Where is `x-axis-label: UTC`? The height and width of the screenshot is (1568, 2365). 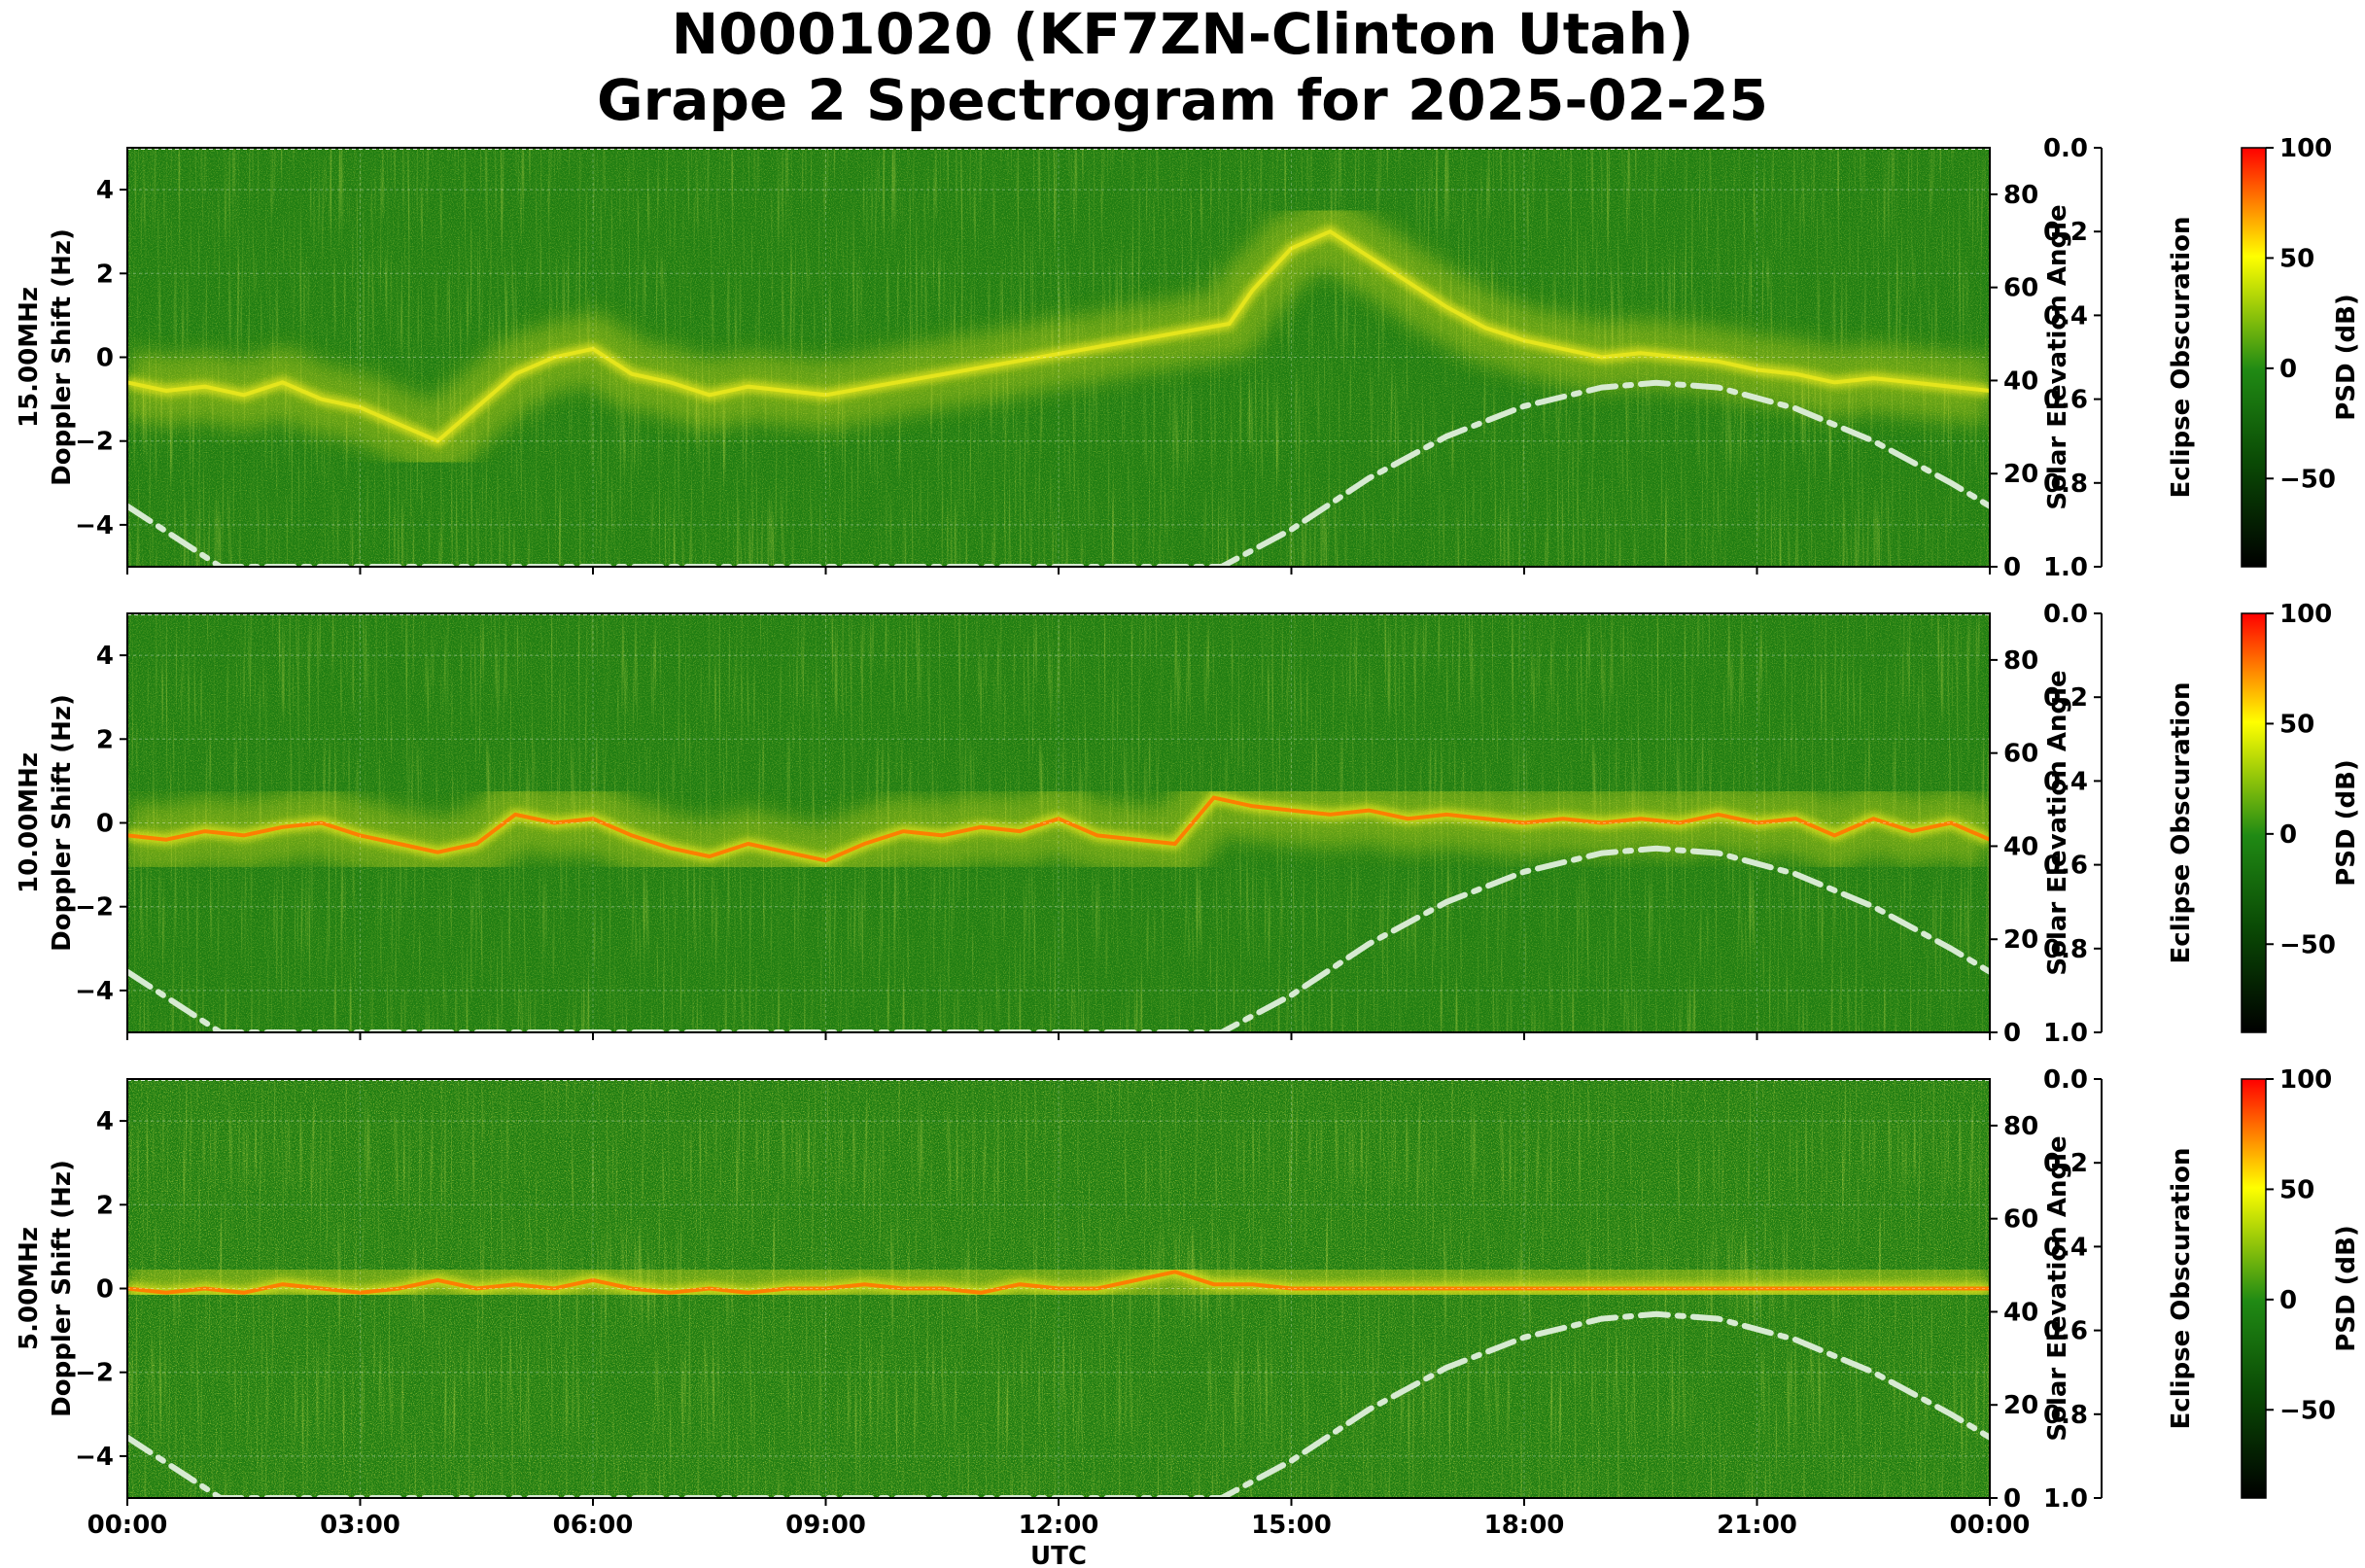
x-axis-label: UTC is located at coordinates (1058, 1555).